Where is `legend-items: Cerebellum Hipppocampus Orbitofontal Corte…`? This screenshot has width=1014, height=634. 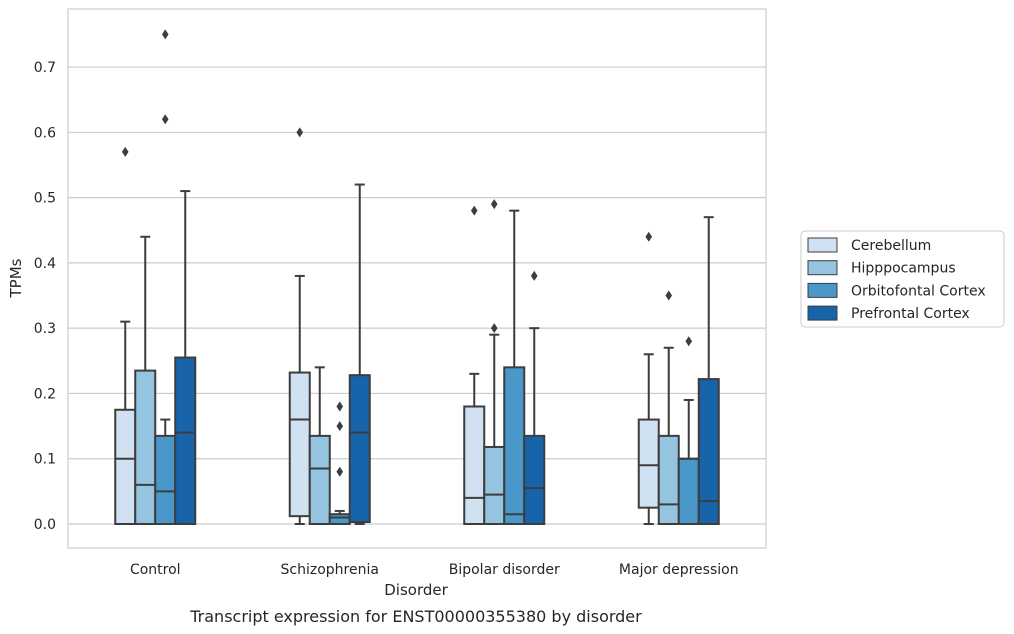
legend-items: Cerebellum Hipppocampus Orbitofontal Corte… is located at coordinates (896, 279).